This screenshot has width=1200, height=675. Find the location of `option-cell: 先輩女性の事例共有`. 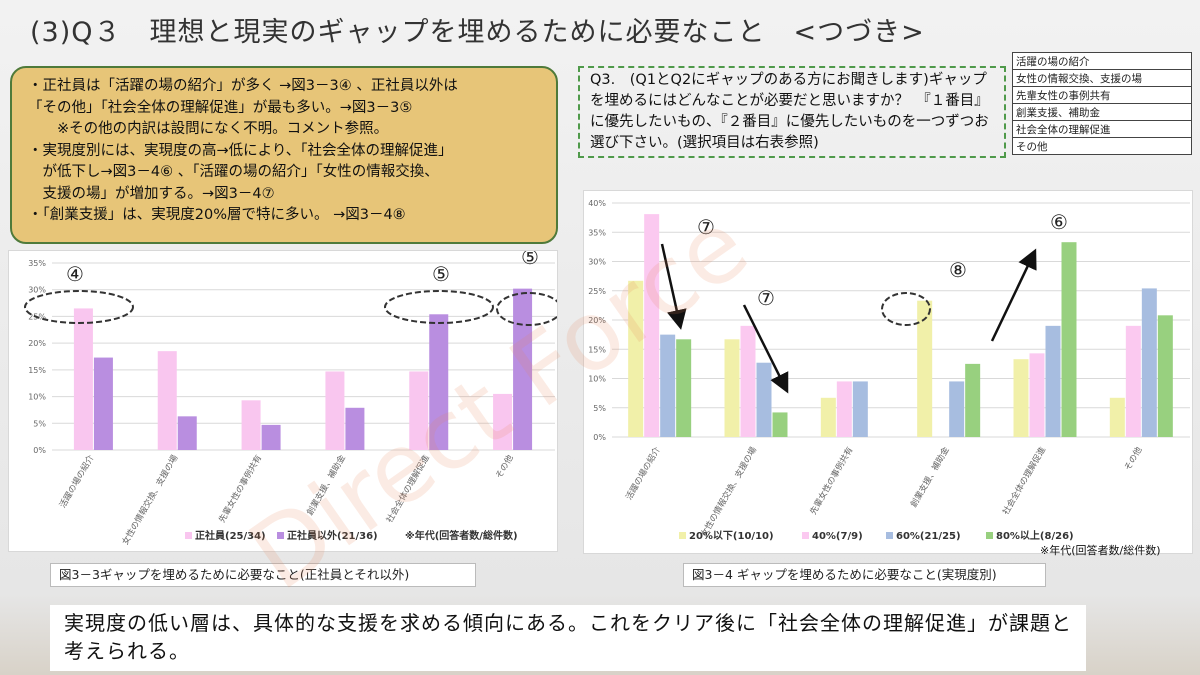

option-cell: 先輩女性の事例共有 is located at coordinates (1102, 95).